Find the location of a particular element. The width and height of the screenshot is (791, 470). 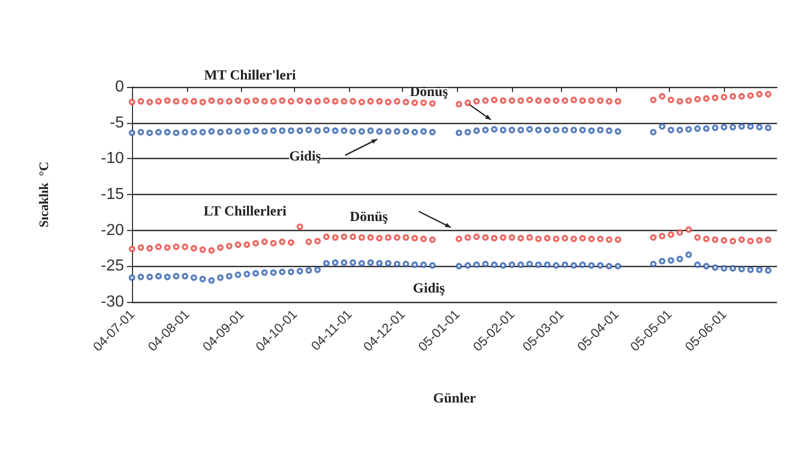

y-tick-label: -10 is located at coordinates (112, 159).